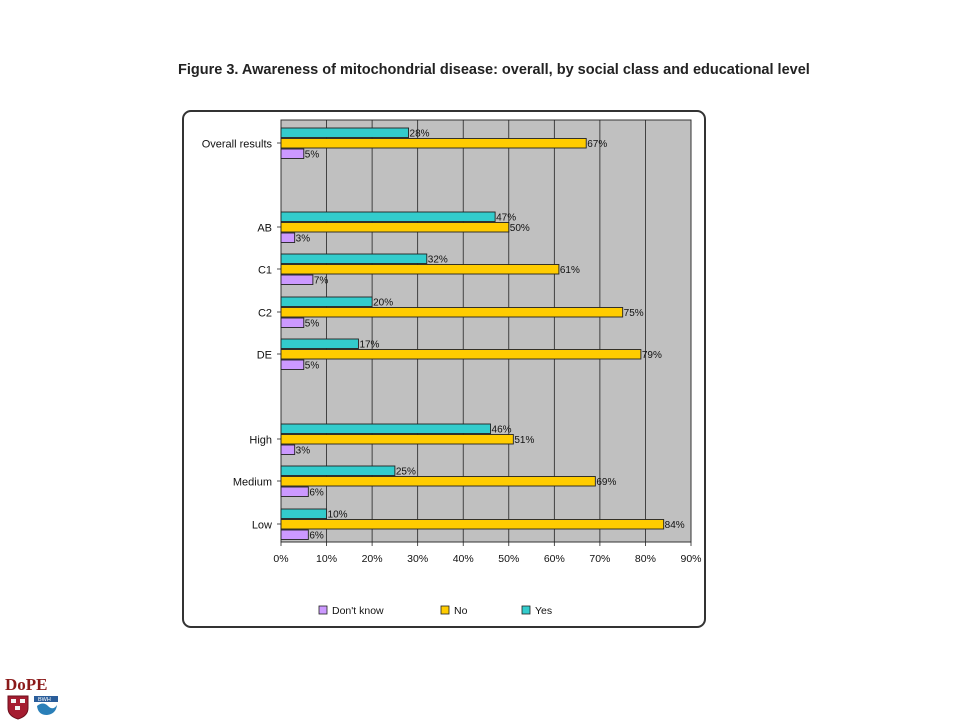 This screenshot has width=960, height=725. I want to click on data-label-no: 51%, so click(524, 440).